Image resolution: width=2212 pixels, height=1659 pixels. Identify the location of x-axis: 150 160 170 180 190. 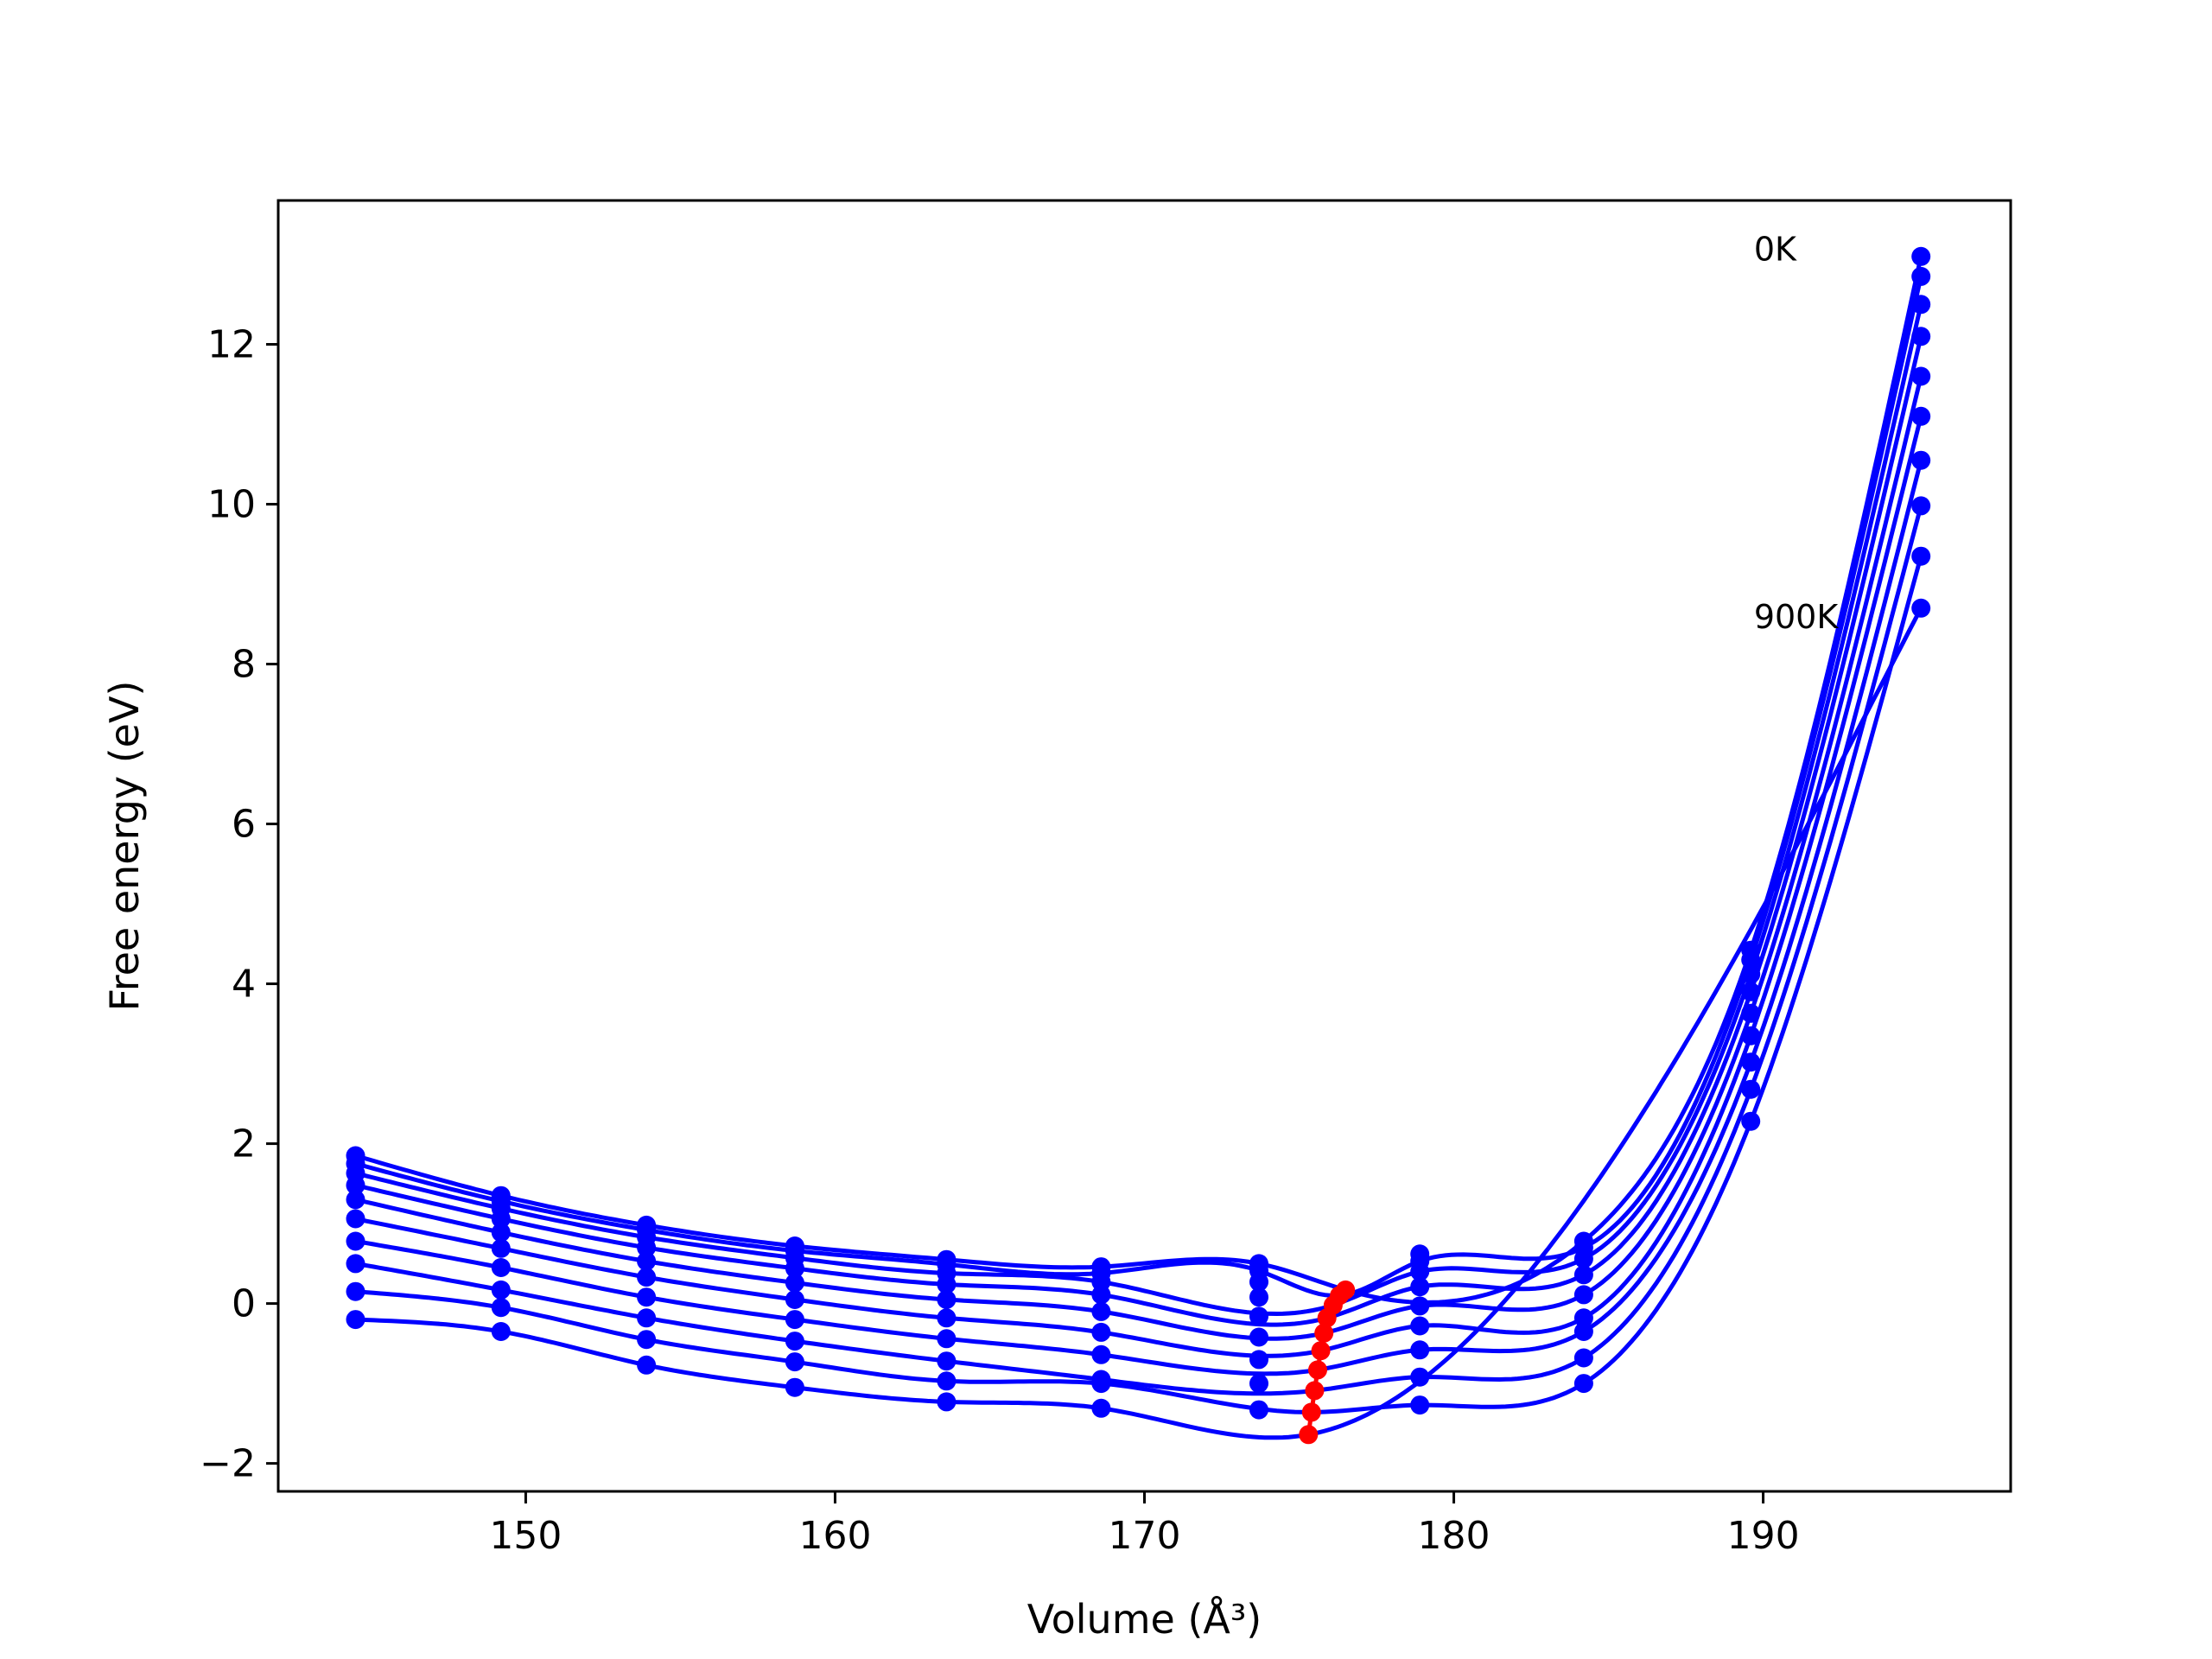
(1144, 1524).